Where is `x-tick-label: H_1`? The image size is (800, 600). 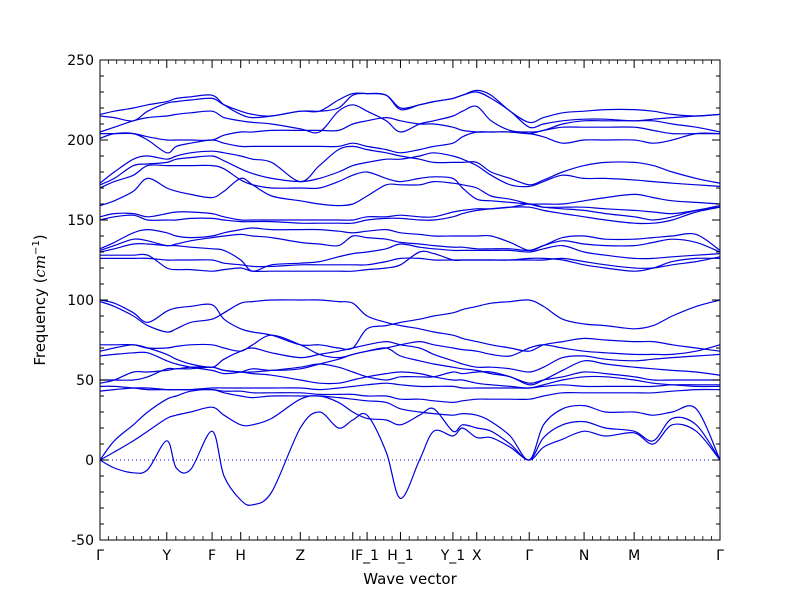 x-tick-label: H_1 is located at coordinates (400, 556).